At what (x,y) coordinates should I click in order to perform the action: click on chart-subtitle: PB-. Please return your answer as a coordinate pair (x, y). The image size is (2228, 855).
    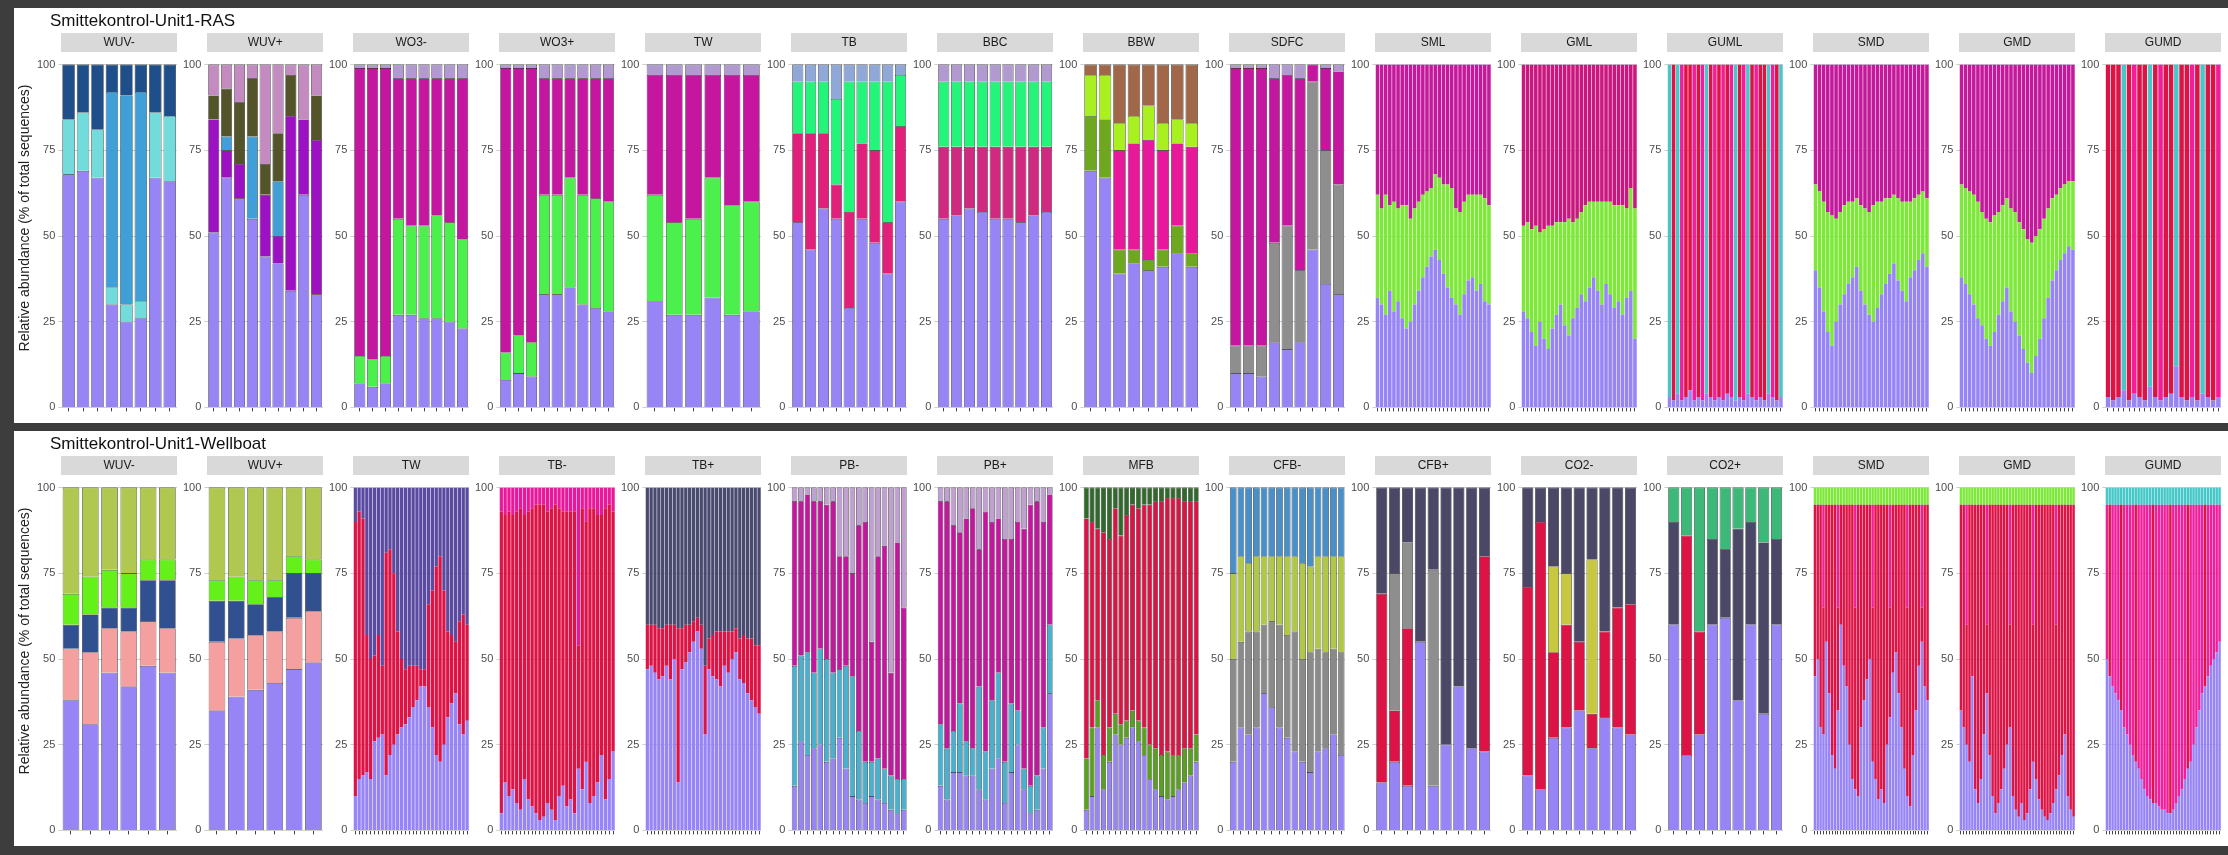
    Looking at the image, I should click on (849, 465).